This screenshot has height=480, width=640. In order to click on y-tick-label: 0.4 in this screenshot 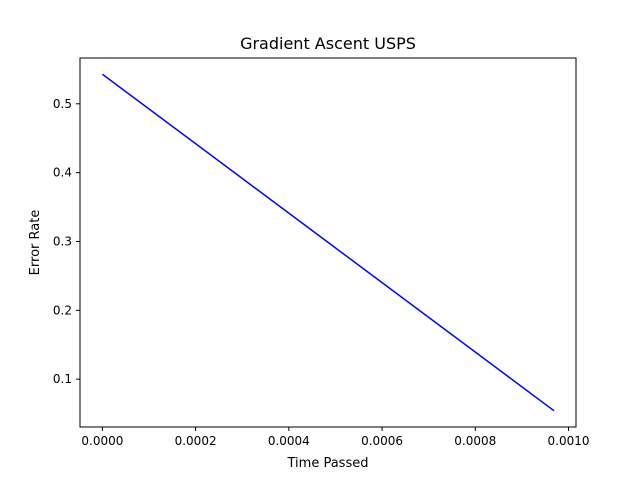, I will do `click(62, 173)`.